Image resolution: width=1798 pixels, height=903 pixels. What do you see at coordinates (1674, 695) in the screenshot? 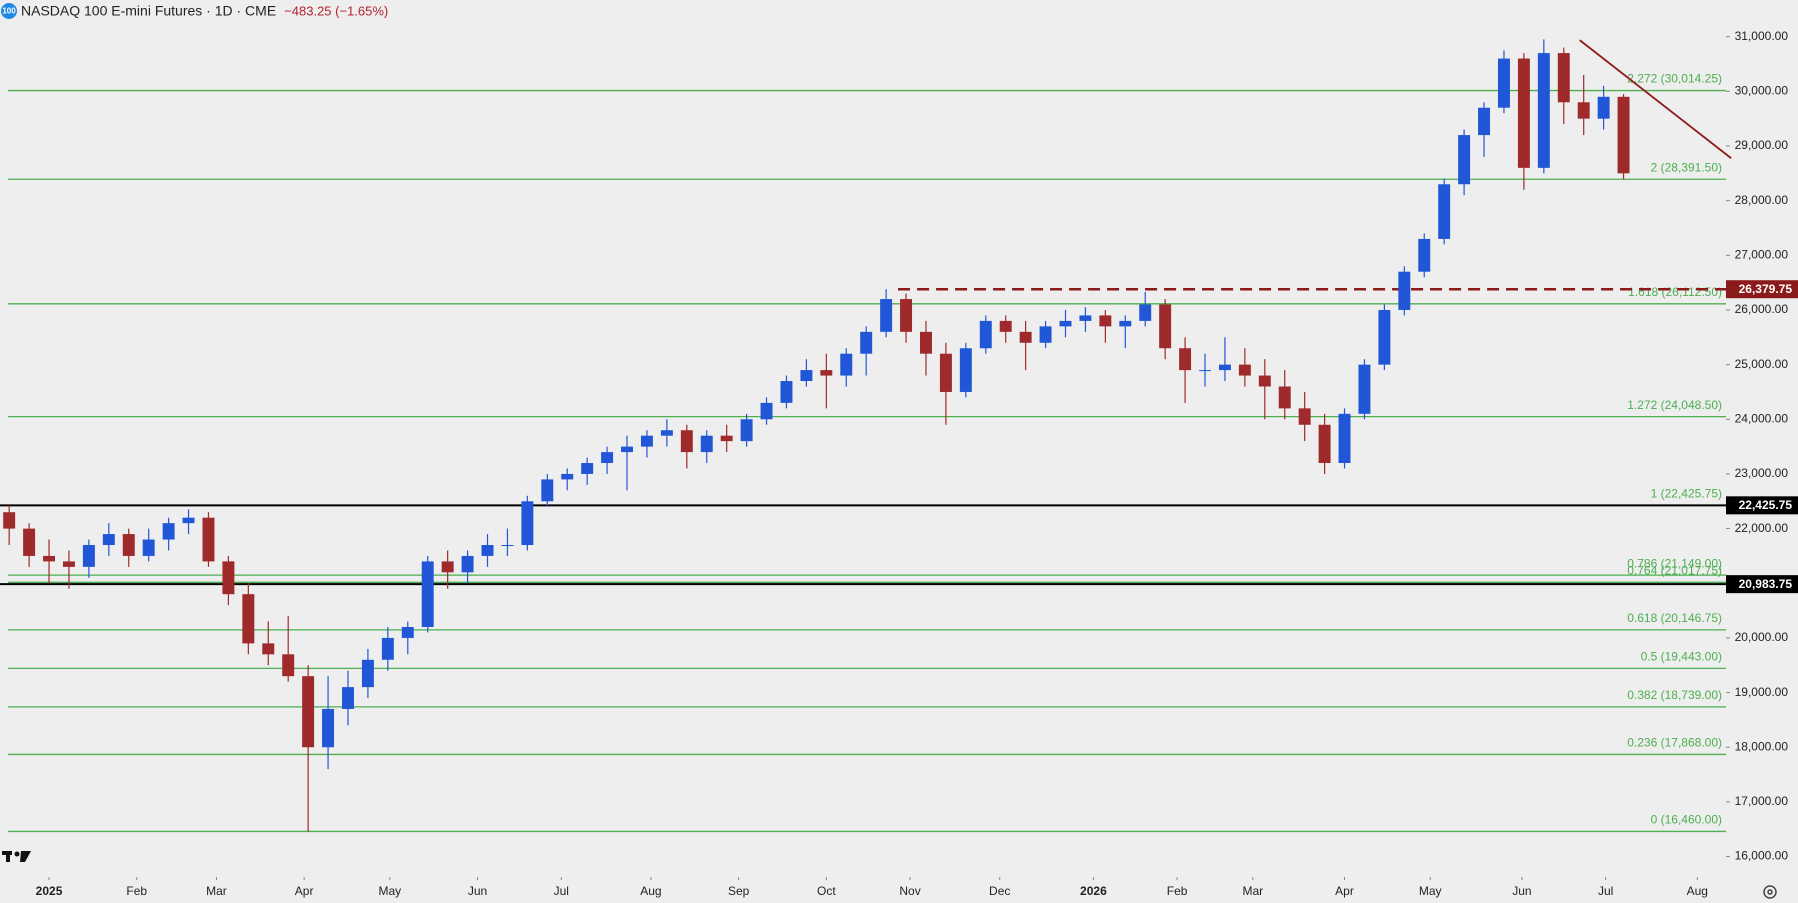
I see `fib-level-label: 0.382 (18,739.00)` at bounding box center [1674, 695].